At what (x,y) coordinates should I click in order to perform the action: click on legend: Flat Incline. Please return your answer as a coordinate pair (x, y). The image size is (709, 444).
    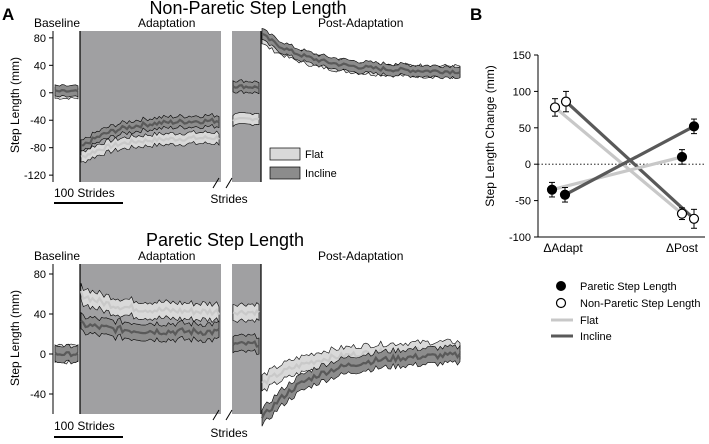
    Looking at the image, I should click on (303, 163).